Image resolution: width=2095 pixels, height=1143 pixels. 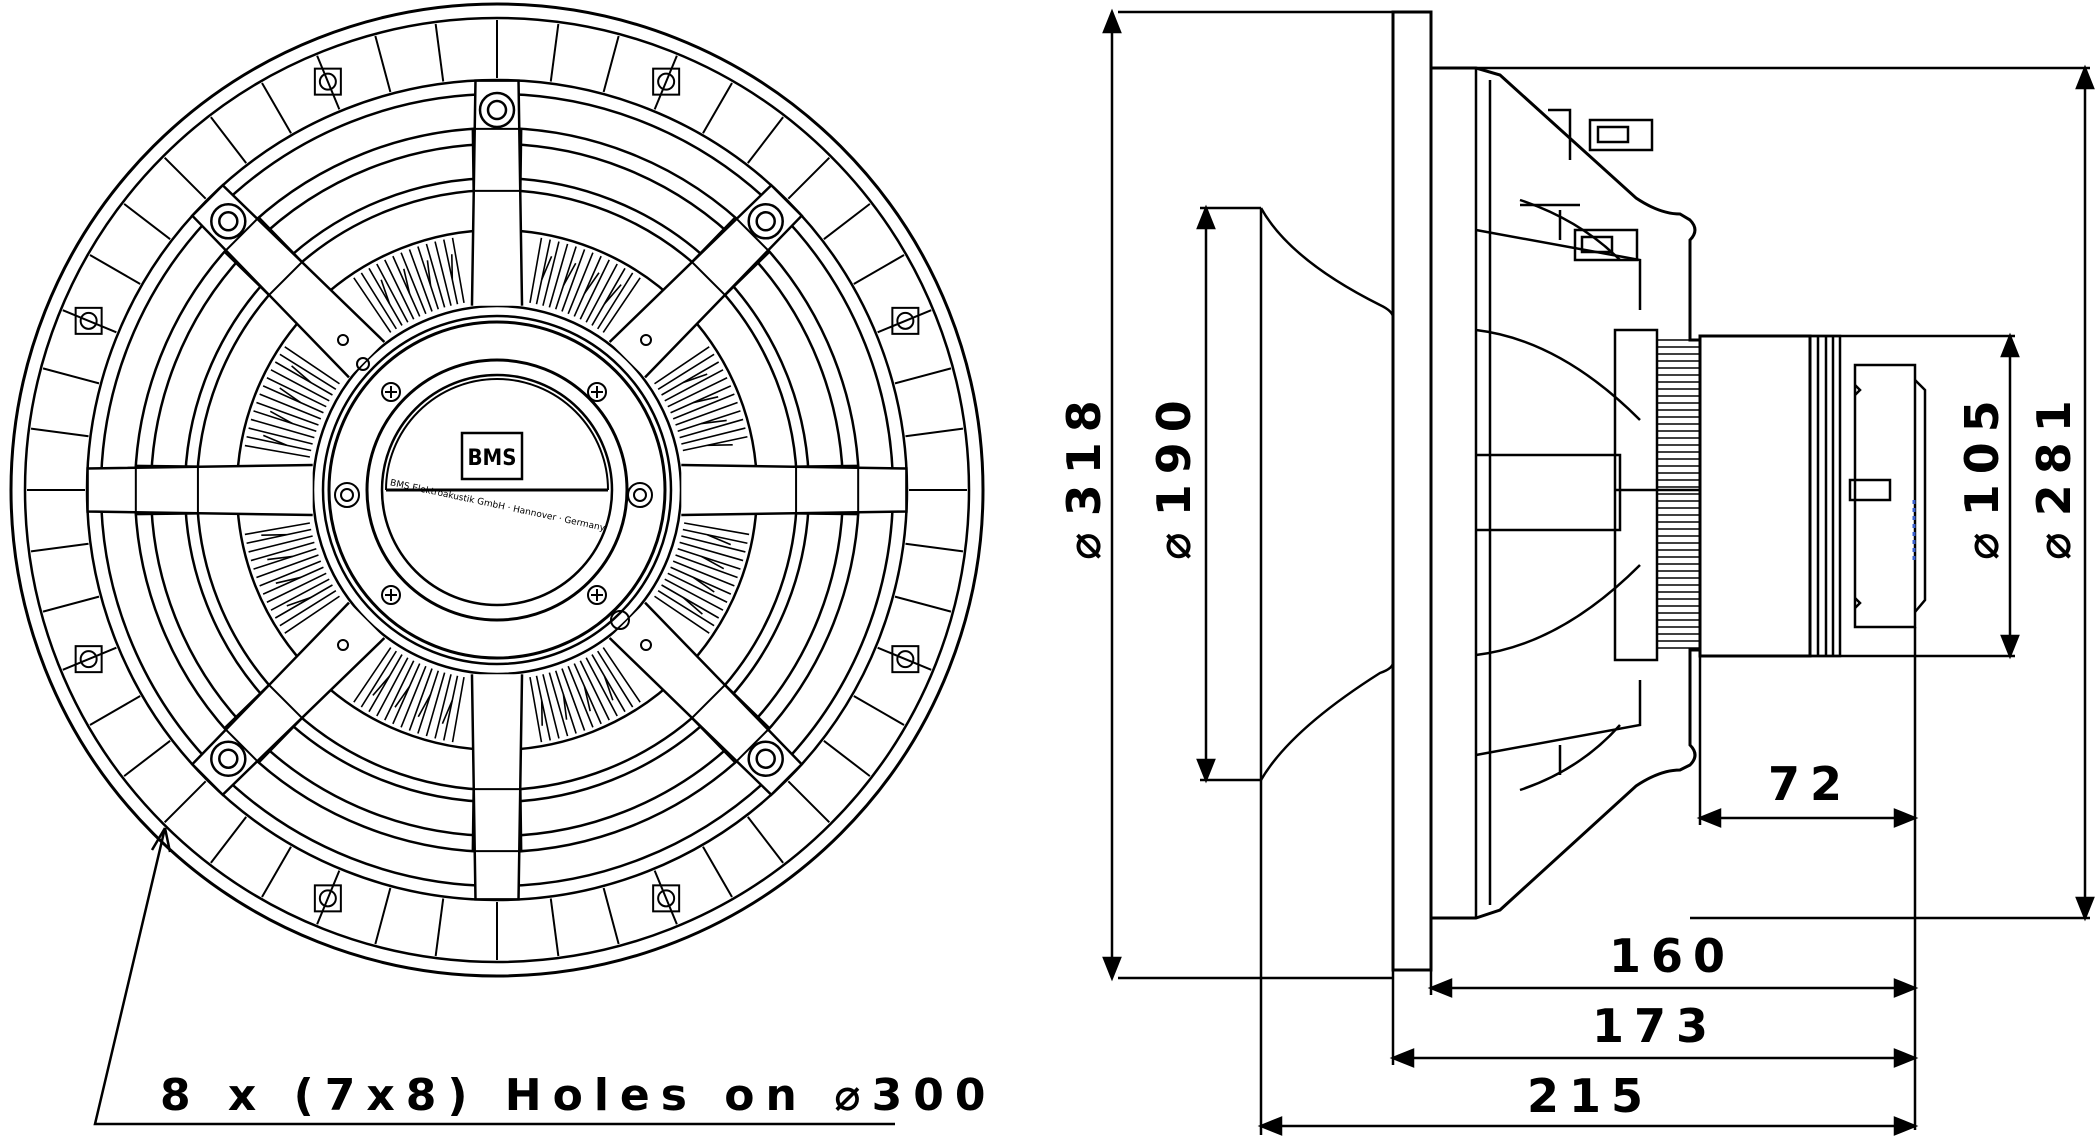 What do you see at coordinates (794, 490) in the screenshot?
I see `basket-spoke` at bounding box center [794, 490].